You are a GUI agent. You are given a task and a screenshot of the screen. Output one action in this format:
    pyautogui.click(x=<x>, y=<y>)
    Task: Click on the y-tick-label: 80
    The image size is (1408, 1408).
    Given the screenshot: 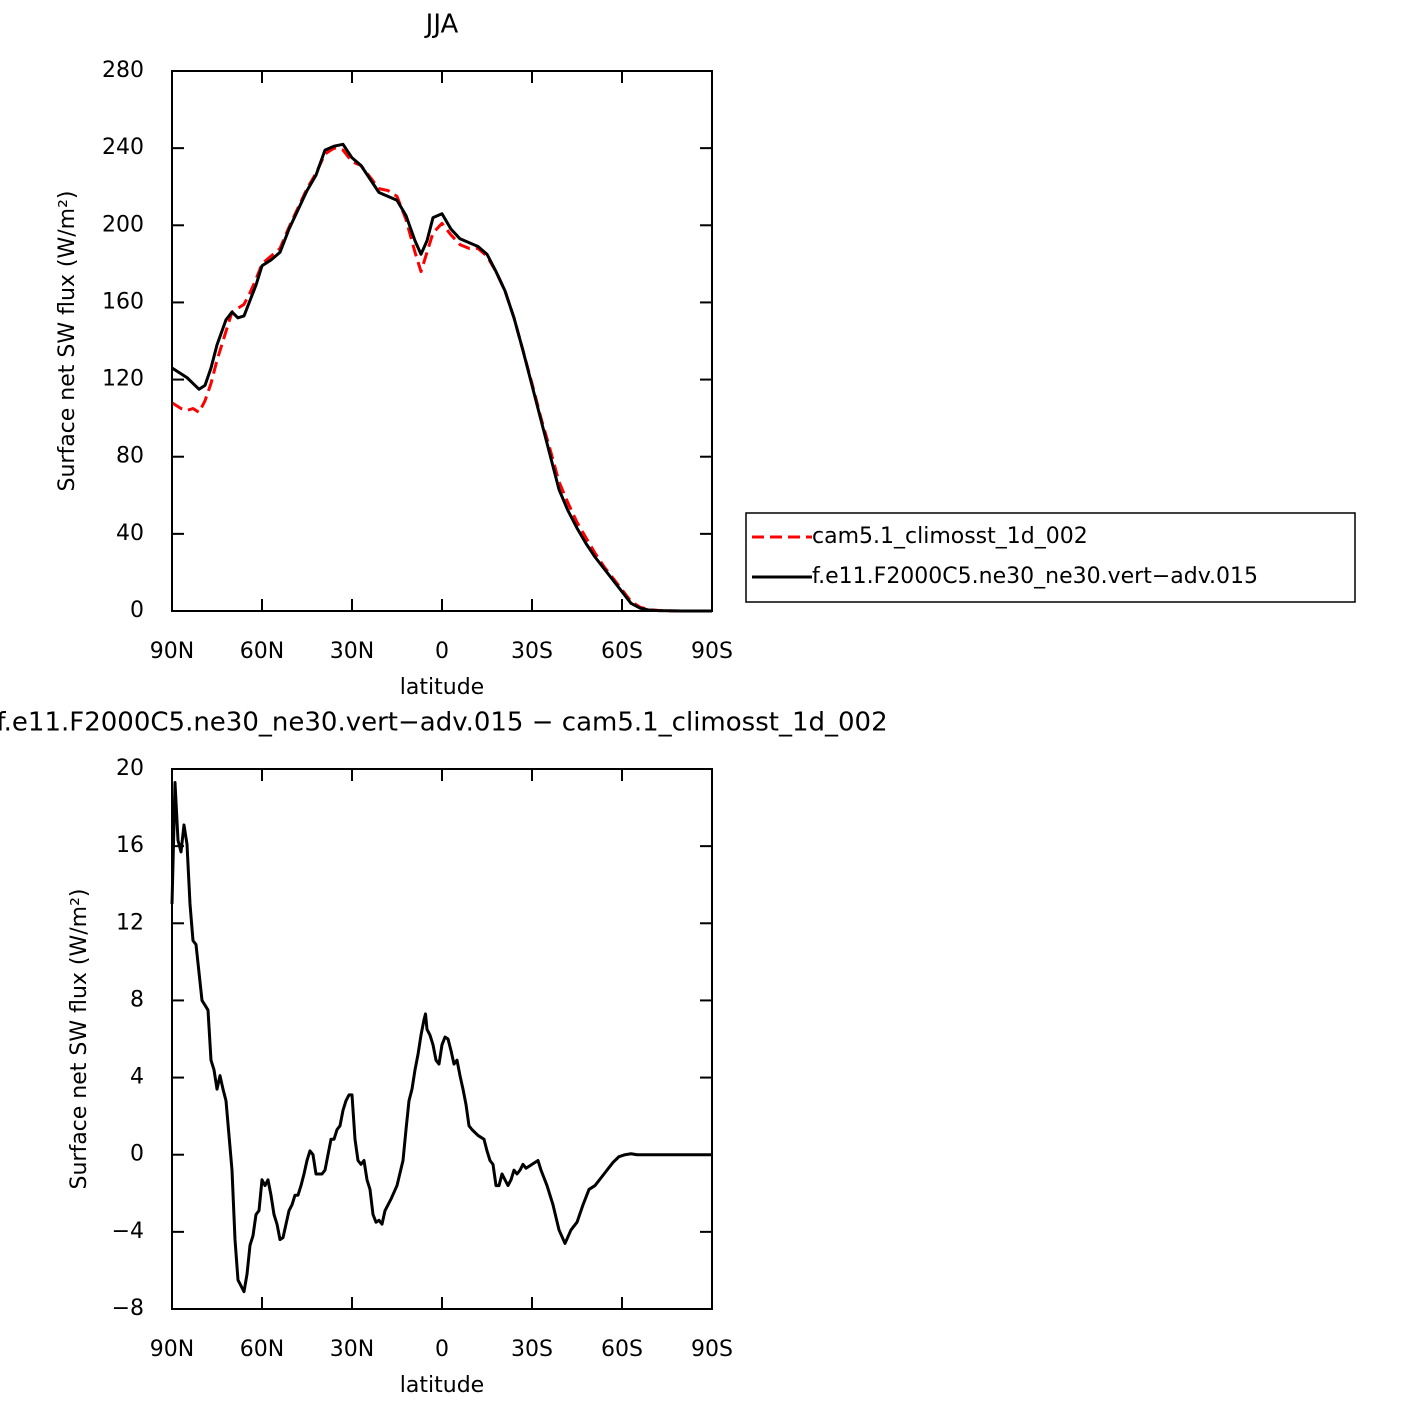 What is the action you would take?
    pyautogui.click(x=130, y=456)
    